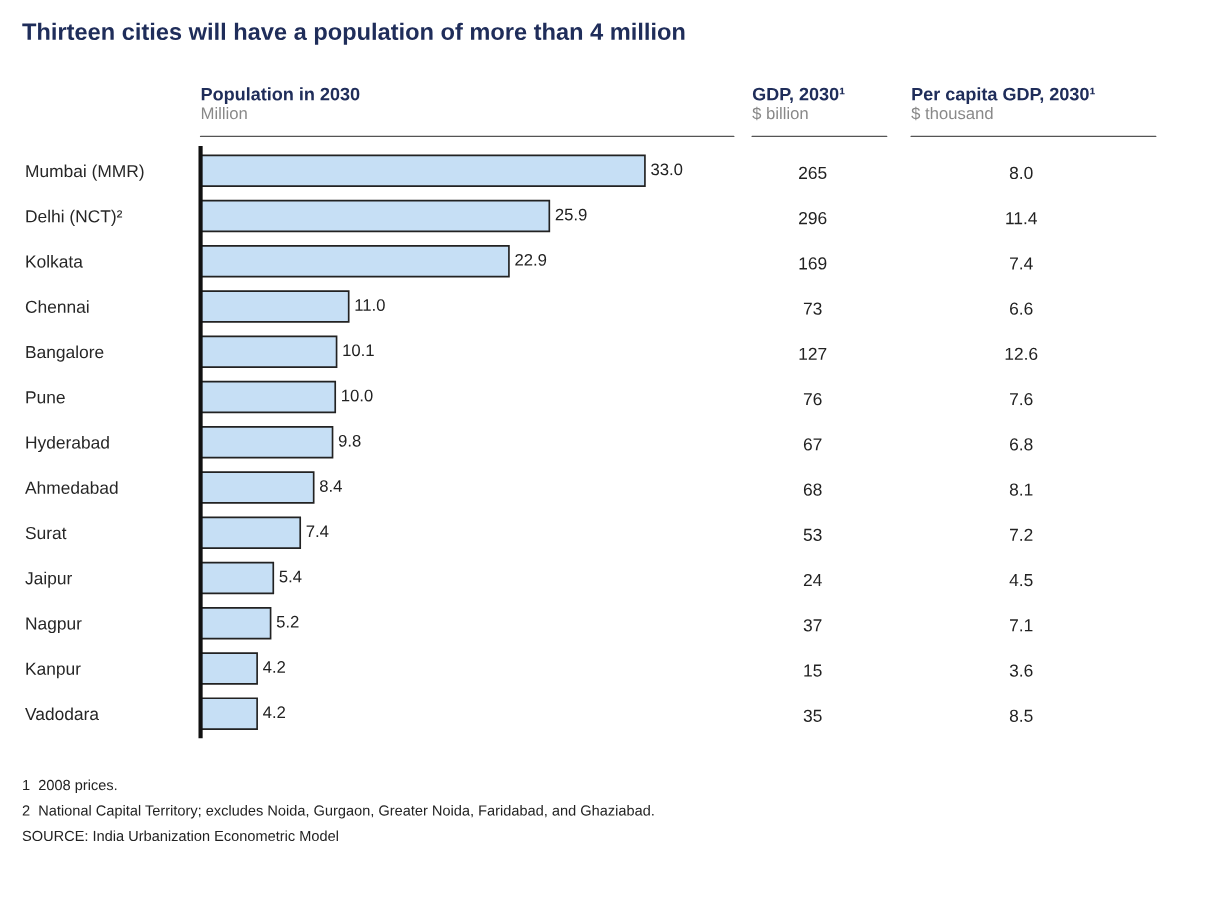  I want to click on text: Per capita GDP, 2030¹, so click(1003, 96).